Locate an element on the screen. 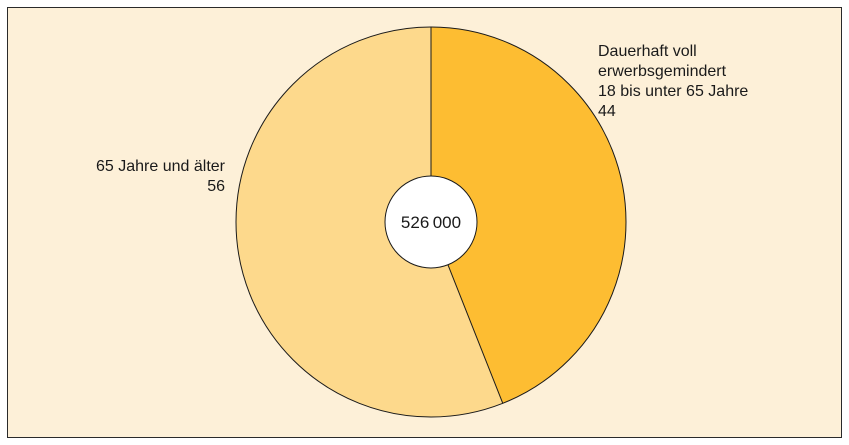 Image resolution: width=849 pixels, height=445 pixels. slice-value-label-1: 56 is located at coordinates (216, 186).